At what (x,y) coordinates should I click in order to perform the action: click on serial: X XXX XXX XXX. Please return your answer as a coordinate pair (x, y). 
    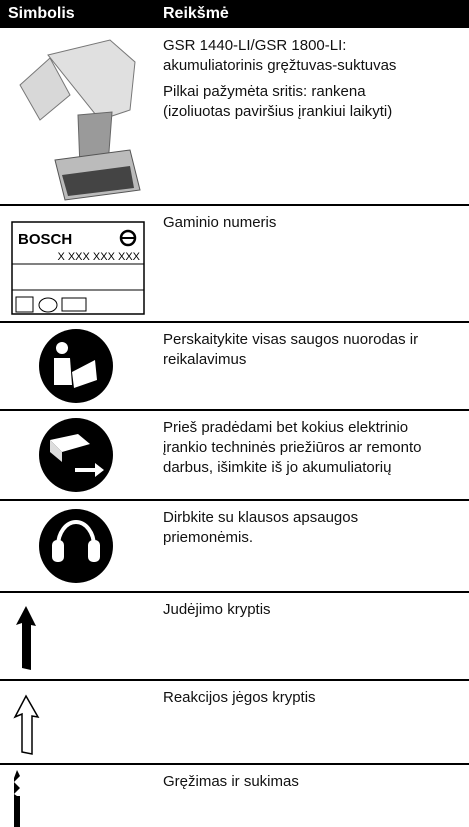
    Looking at the image, I should click on (98, 257).